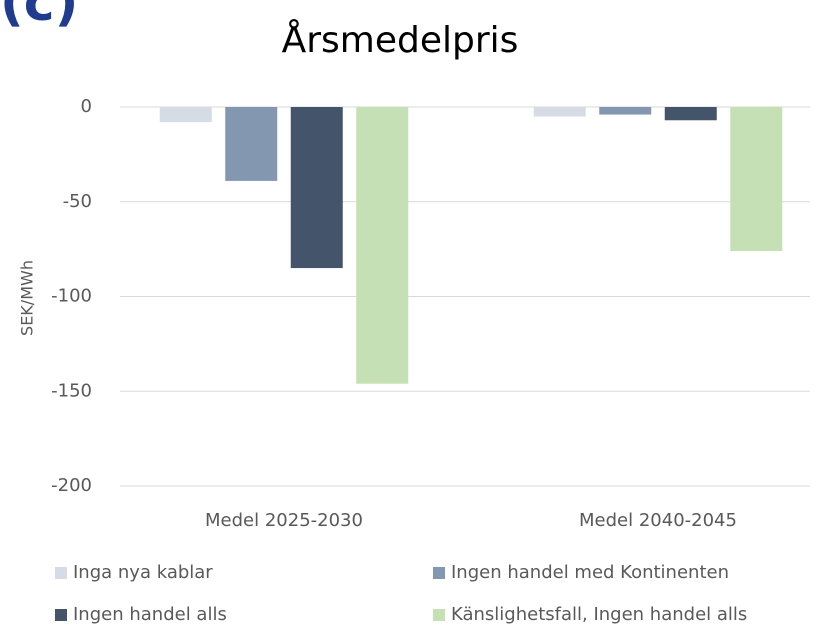 The height and width of the screenshot is (630, 830). What do you see at coordinates (86, 106) in the screenshot?
I see `y-tick-label: 0` at bounding box center [86, 106].